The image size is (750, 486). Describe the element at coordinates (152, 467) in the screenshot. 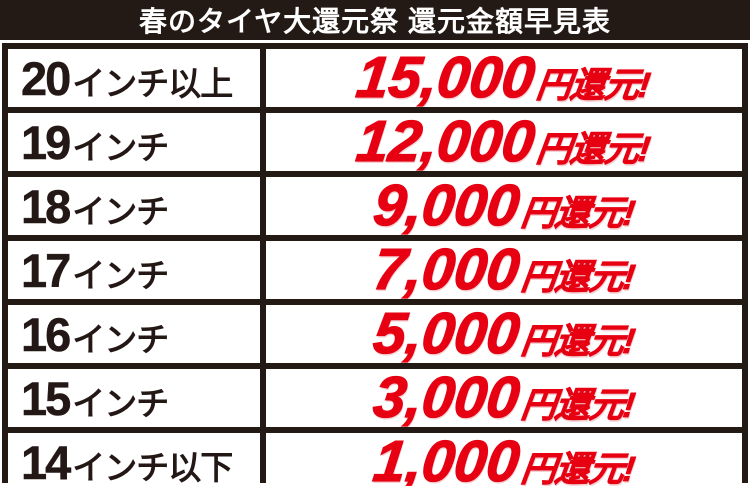

I see `tire-size-label: インチ以下` at that location.